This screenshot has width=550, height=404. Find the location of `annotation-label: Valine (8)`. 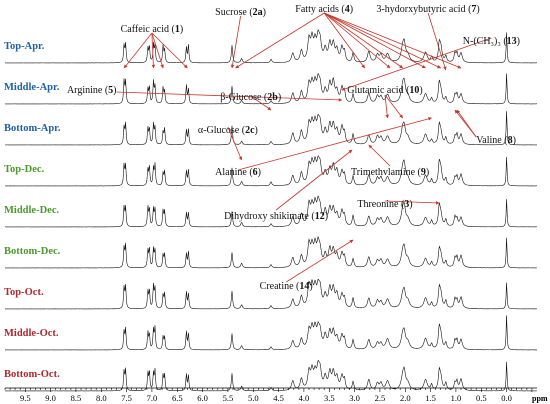

annotation-label: Valine (8) is located at coordinates (496, 140).